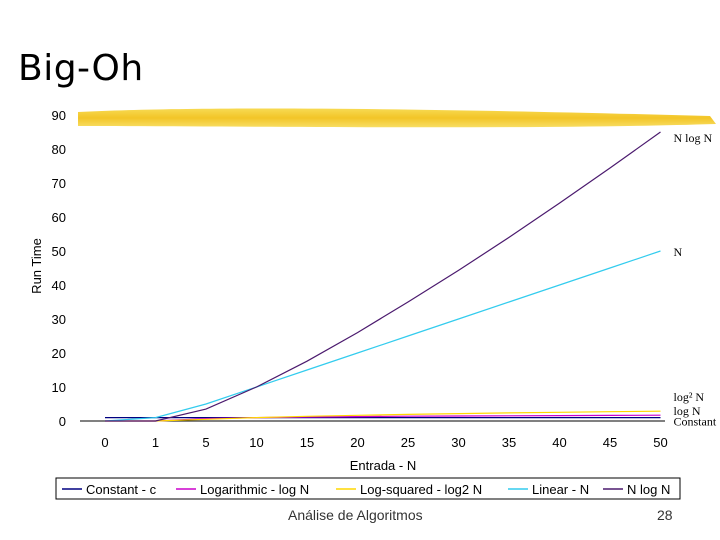  I want to click on series-line-log_squared, so click(383, 416).